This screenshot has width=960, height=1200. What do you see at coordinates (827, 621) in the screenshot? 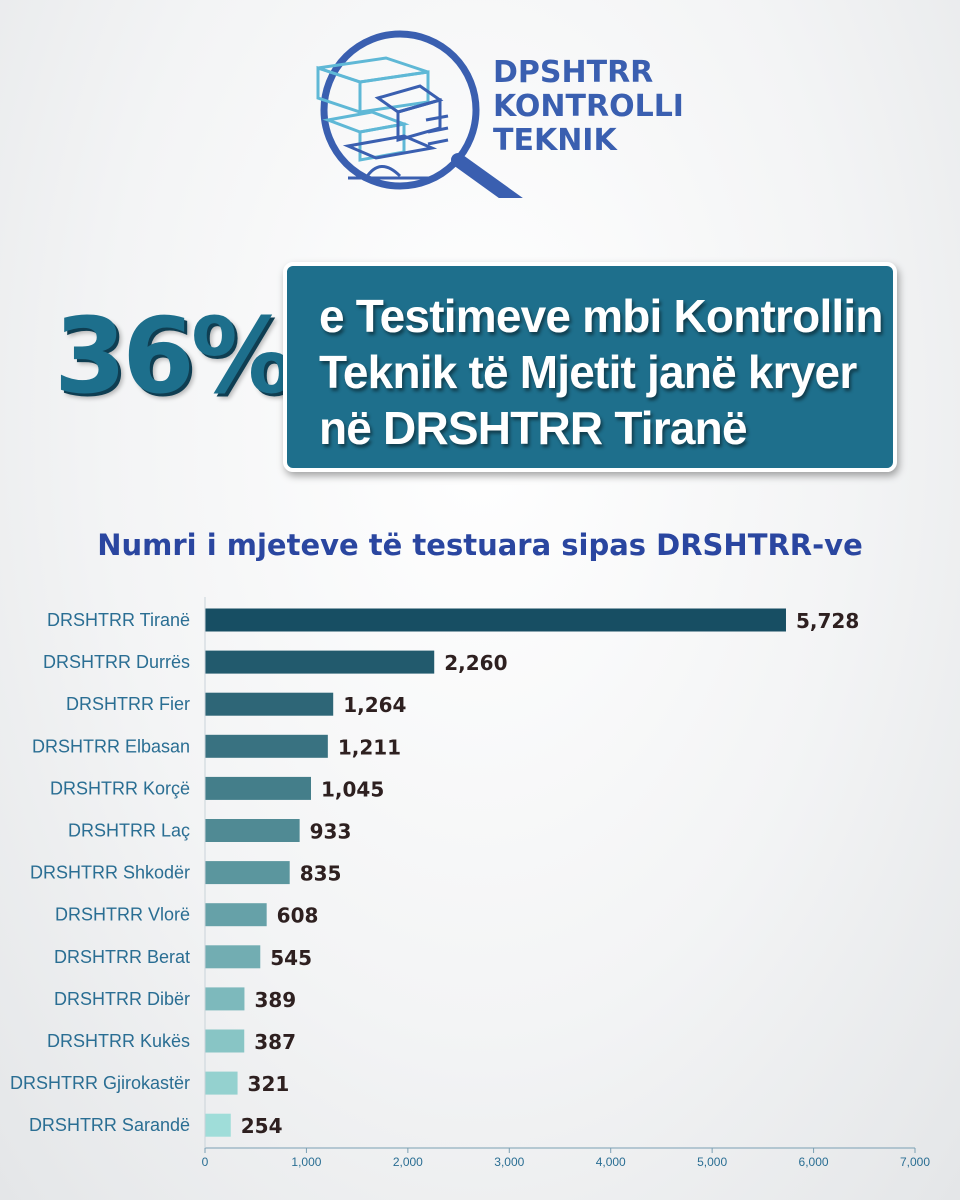
I see `value-label: 5,728` at bounding box center [827, 621].